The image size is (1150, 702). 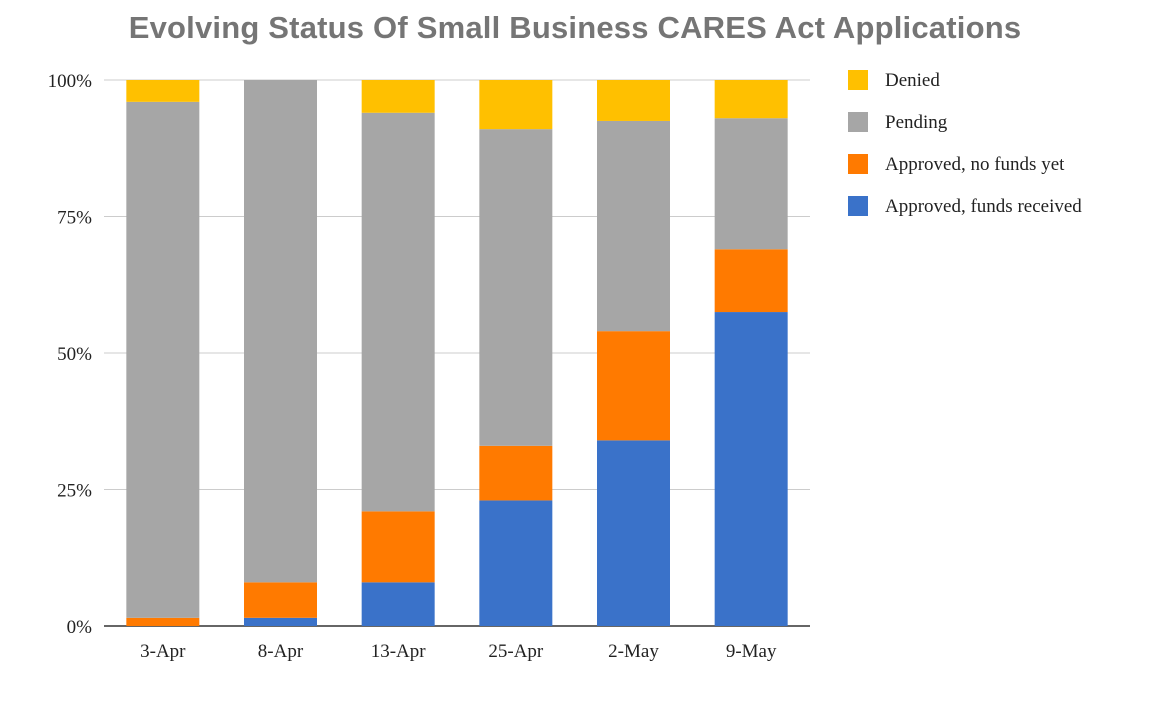 I want to click on legend-label: Pending, so click(x=916, y=122).